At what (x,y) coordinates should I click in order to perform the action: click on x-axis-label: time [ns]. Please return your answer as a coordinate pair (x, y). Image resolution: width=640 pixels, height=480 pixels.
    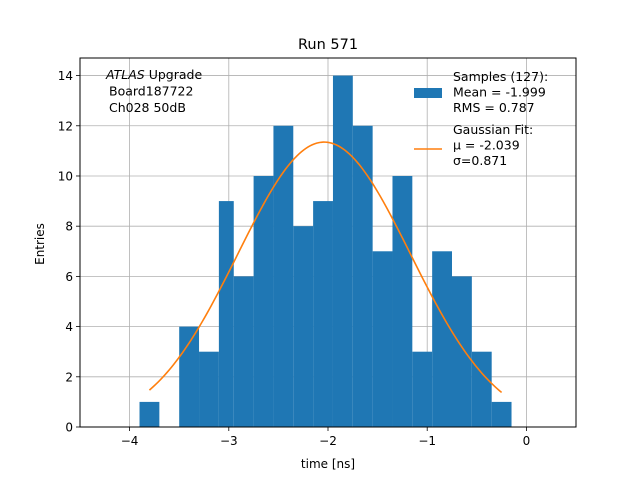
    Looking at the image, I should click on (328, 464).